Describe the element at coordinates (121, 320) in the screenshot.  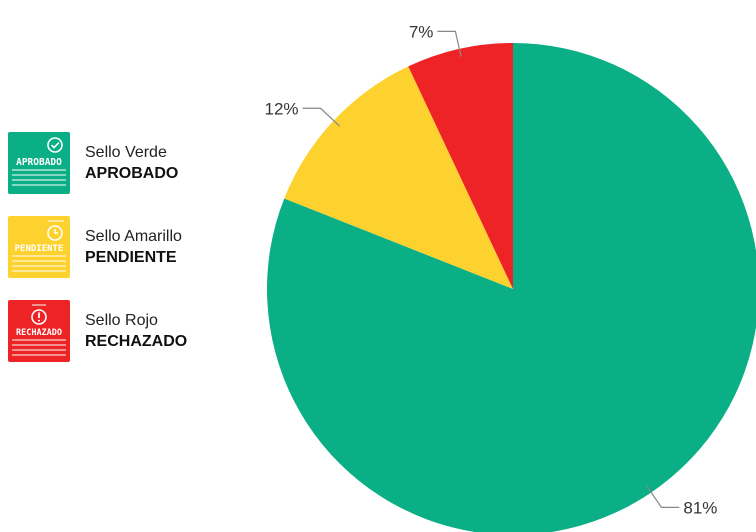
I see `legend-name: Sello Rojo` at that location.